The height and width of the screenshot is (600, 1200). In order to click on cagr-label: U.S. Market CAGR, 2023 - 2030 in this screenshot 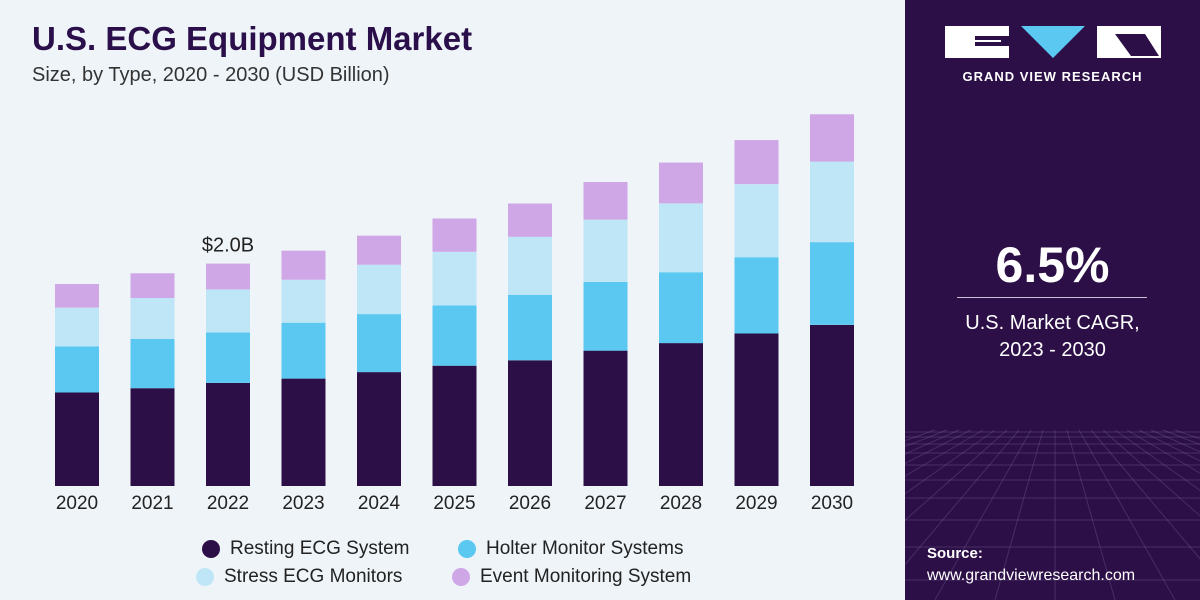, I will do `click(1052, 337)`.